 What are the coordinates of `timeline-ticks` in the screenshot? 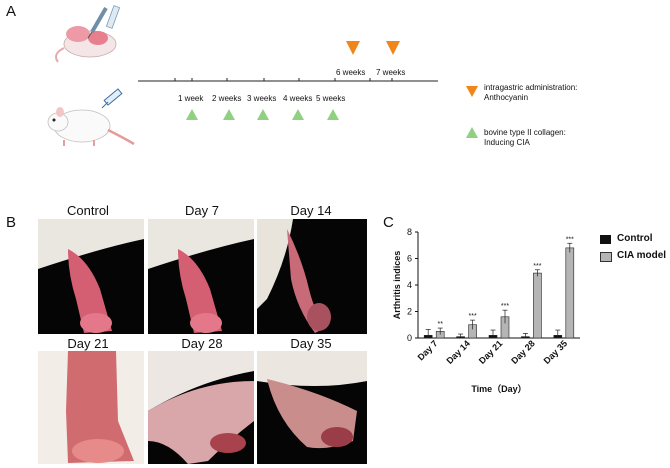 It's located at (283, 79).